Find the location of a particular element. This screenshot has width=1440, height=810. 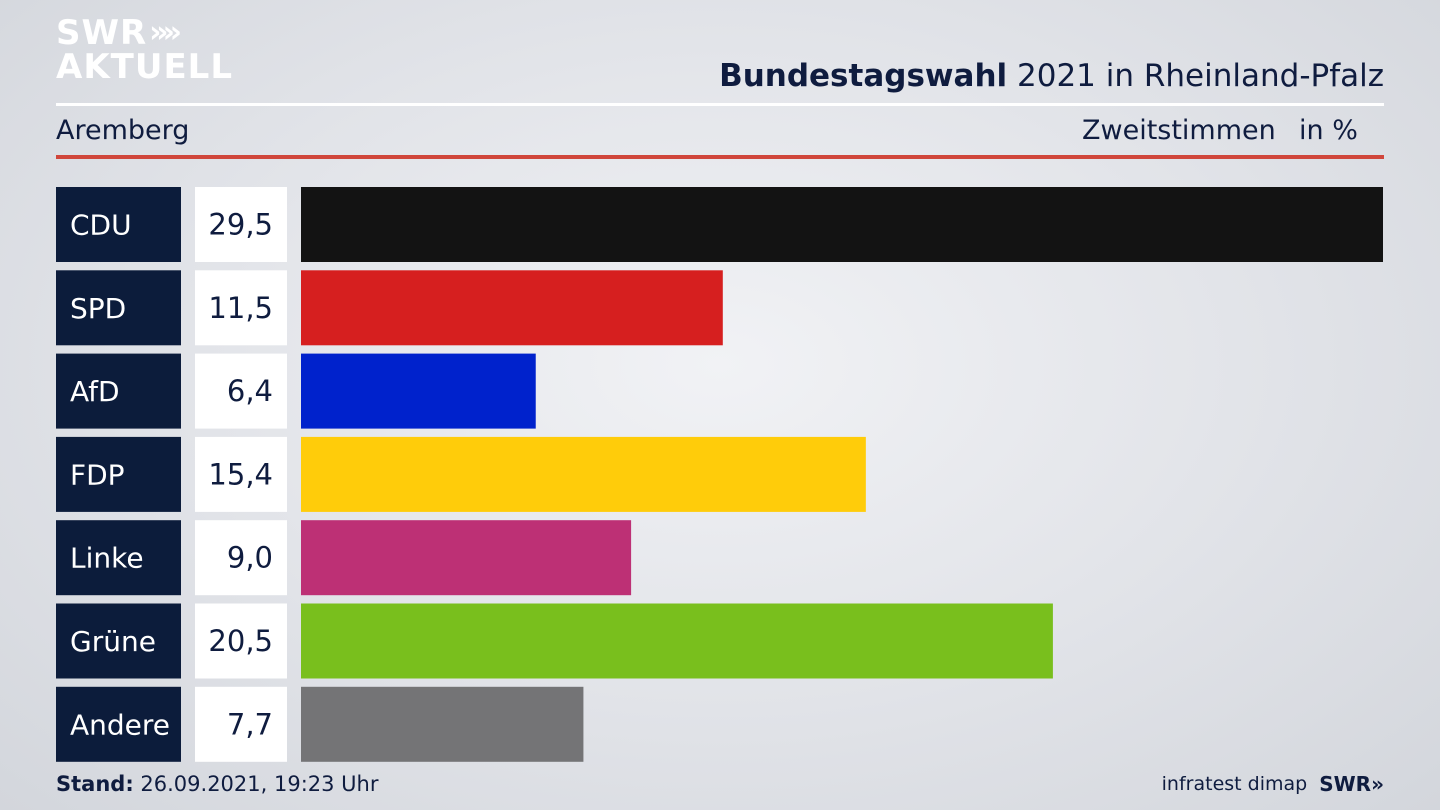

party-label-afd: AfD is located at coordinates (95, 391).